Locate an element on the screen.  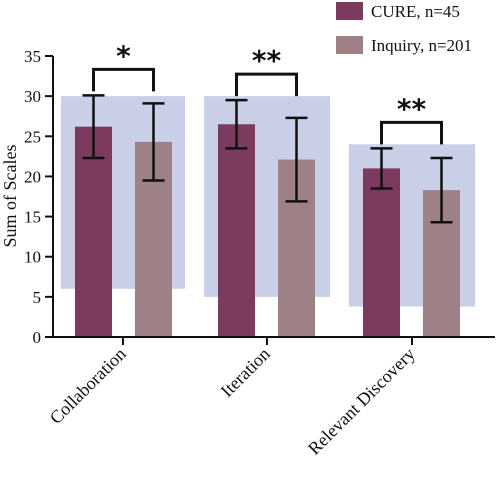
y-tick-label-0: 0 is located at coordinates (37, 337).